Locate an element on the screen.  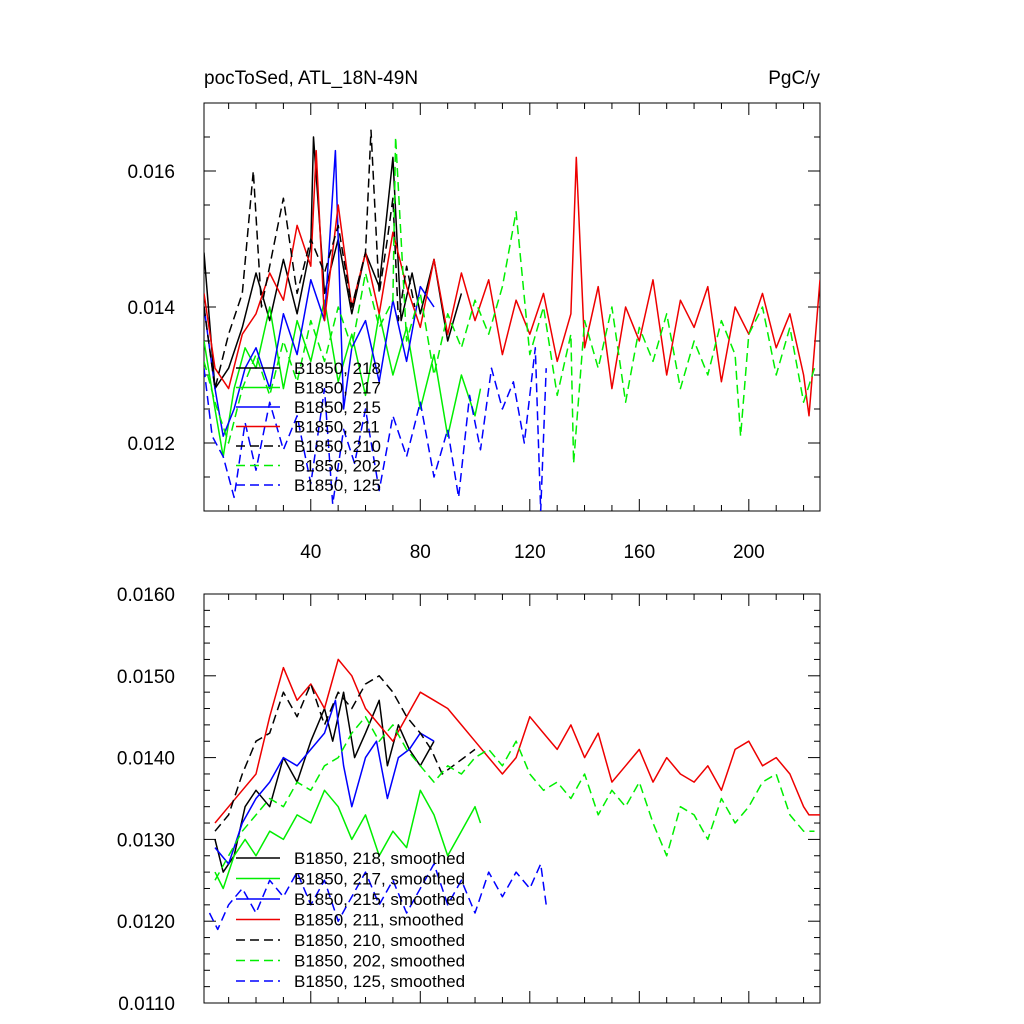
legend-label: B1850, 202 is located at coordinates (337, 466).